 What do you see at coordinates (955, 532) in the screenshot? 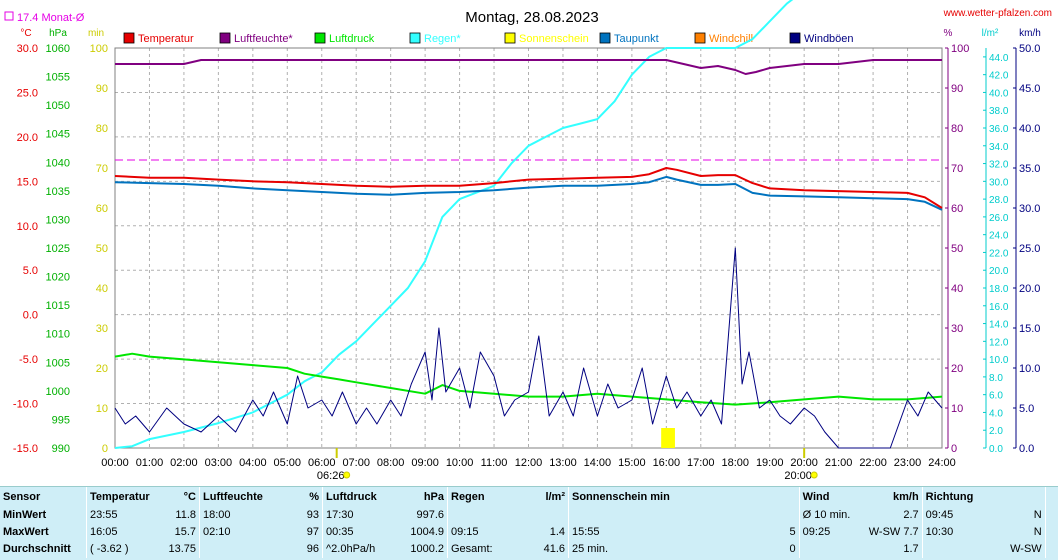
I see `dir-time: 10:30` at bounding box center [955, 532].